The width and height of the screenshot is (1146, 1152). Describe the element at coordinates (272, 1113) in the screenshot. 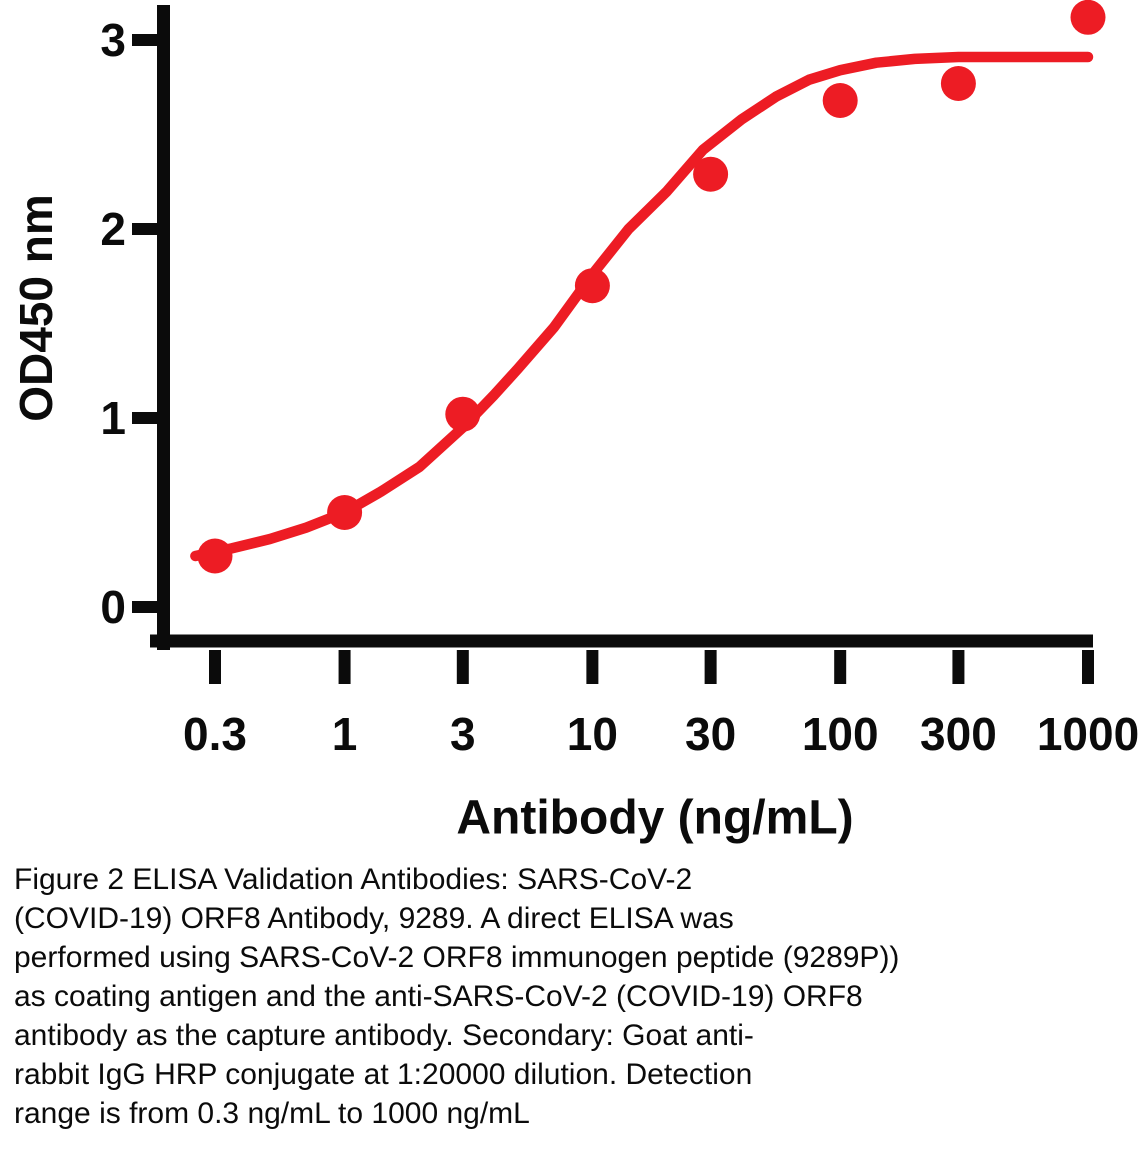

I see `caption-line: range is from 0.3 ng/mL to 1000 ng/mL` at that location.